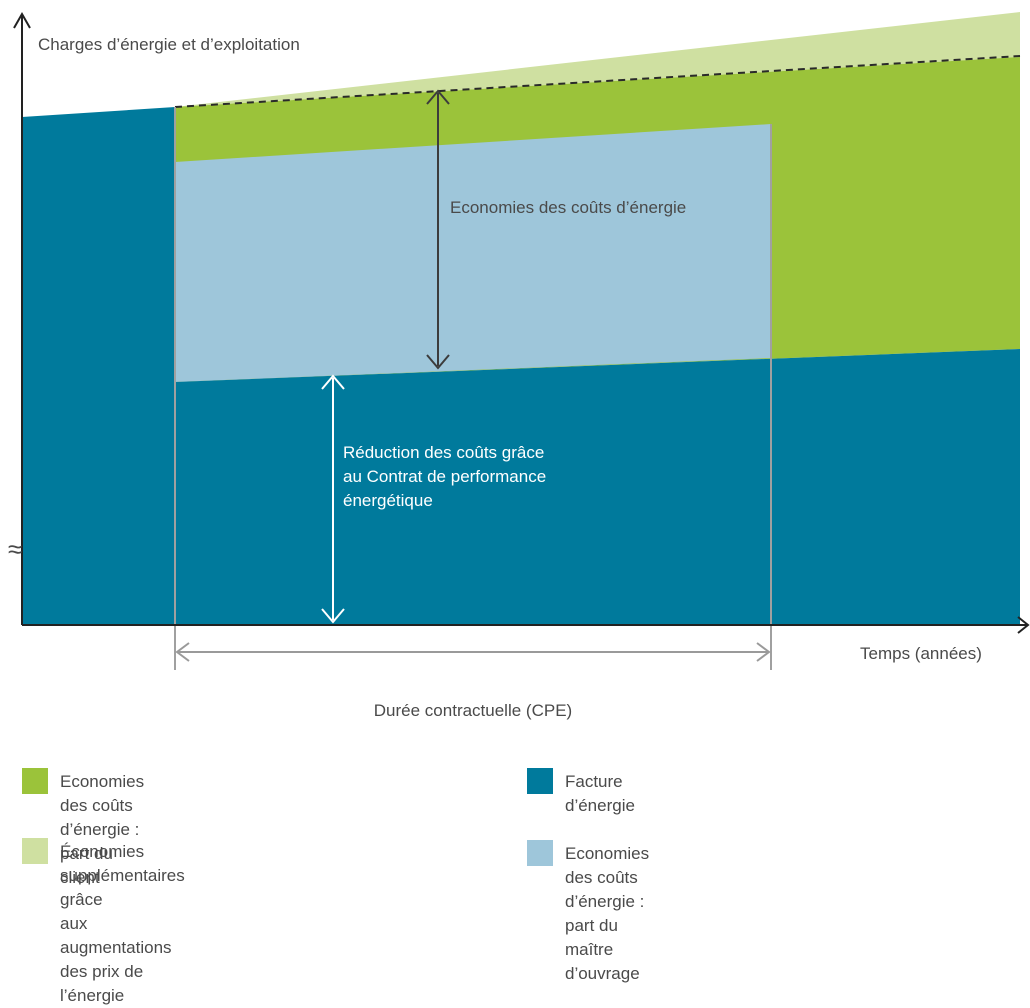 The width and height of the screenshot is (1030, 1008). I want to click on savings-label: Economies des coûts d’énergie, so click(568, 207).